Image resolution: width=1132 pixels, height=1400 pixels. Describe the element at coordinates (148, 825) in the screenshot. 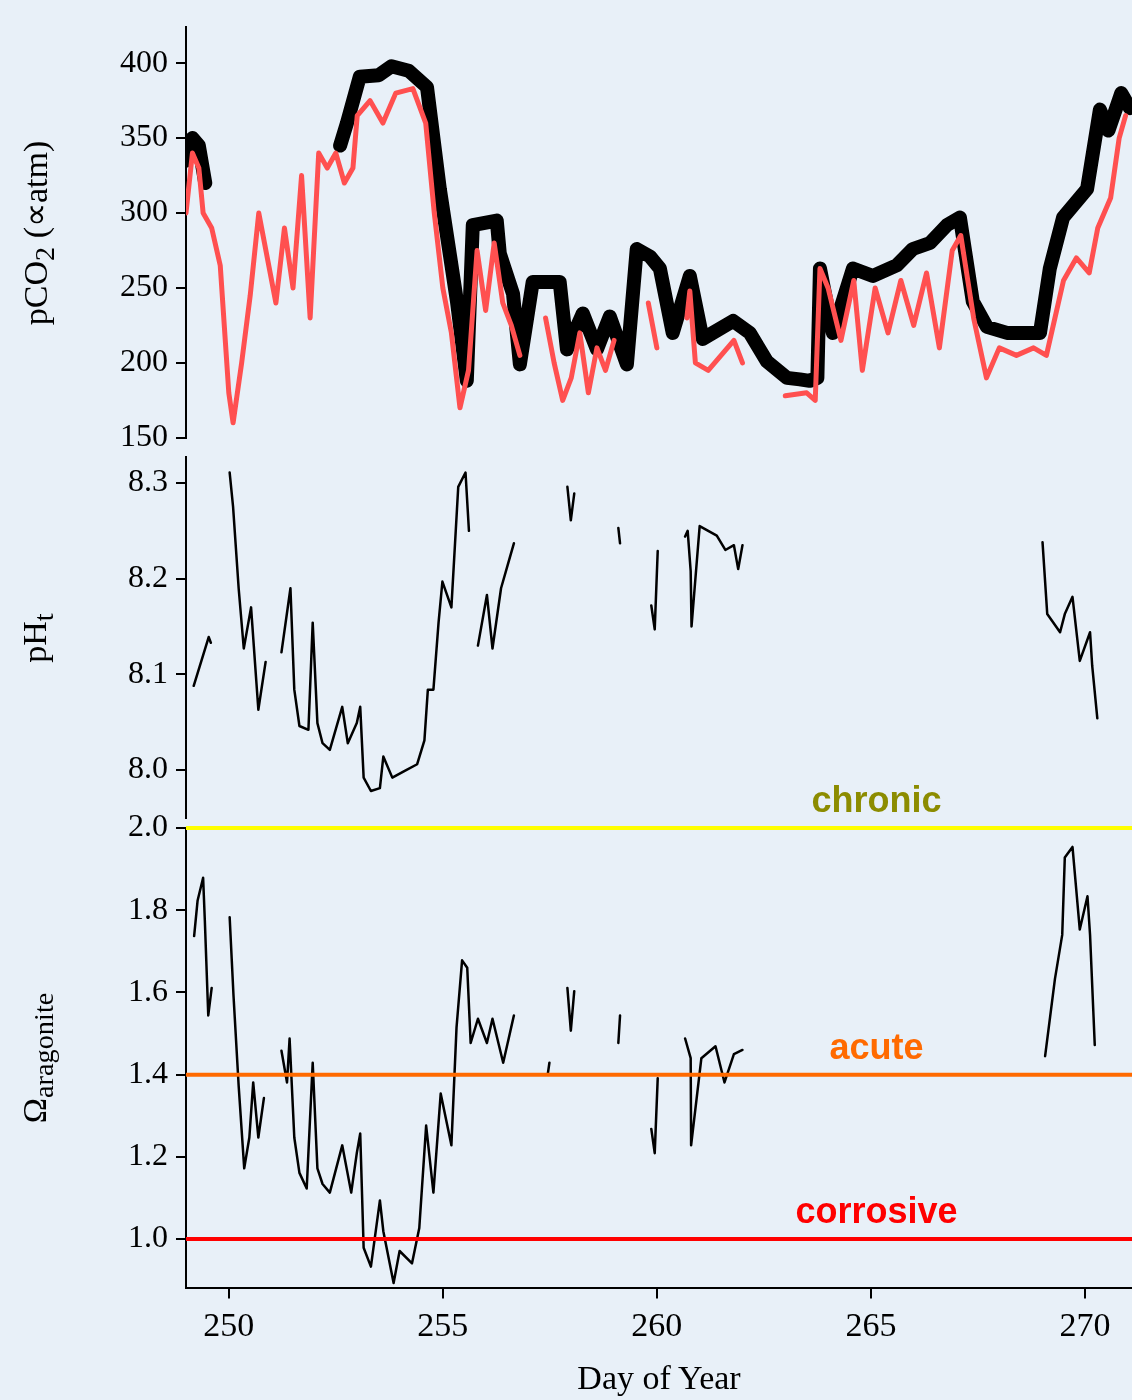

I see `y-tick-label: 2.0` at that location.